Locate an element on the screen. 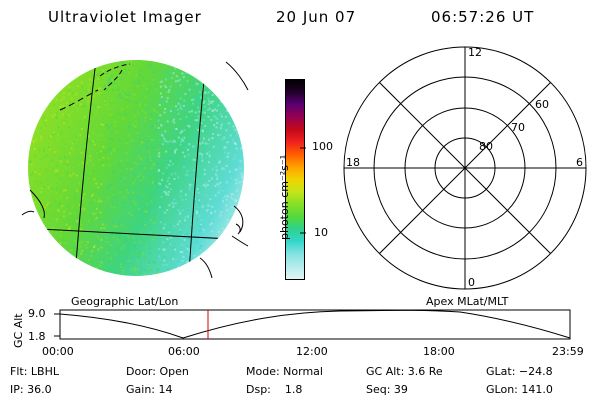  altitude-curve is located at coordinates (315, 324).